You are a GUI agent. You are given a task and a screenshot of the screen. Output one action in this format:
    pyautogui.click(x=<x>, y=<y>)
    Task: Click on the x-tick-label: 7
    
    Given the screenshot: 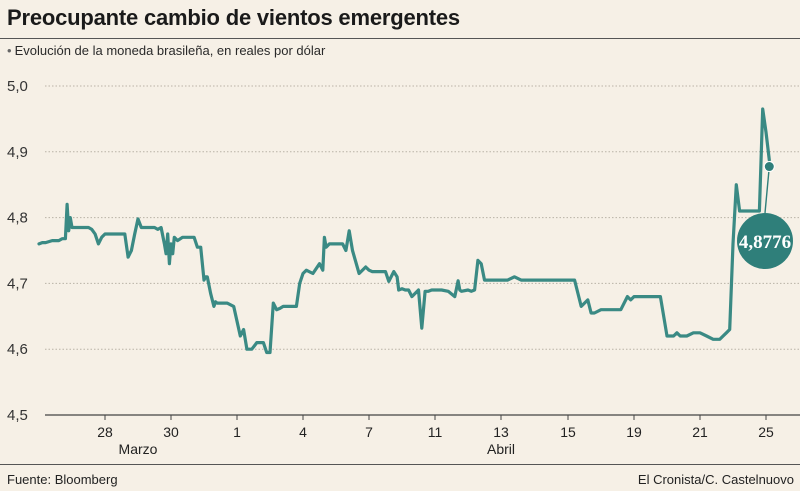 What is the action you would take?
    pyautogui.click(x=369, y=432)
    